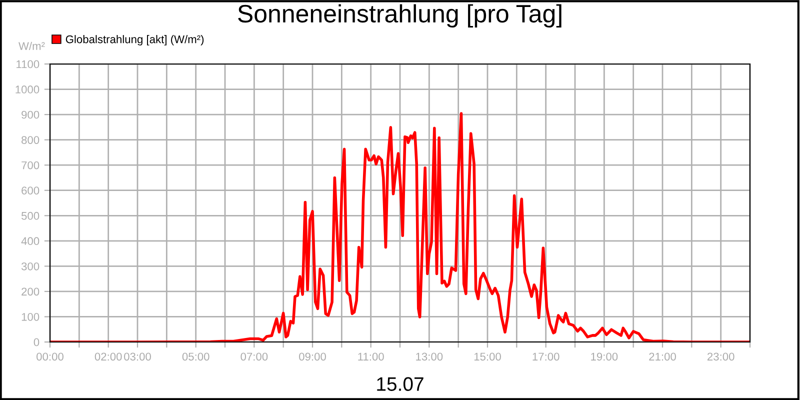 The image size is (800, 400). Describe the element at coordinates (50, 356) in the screenshot. I see `x-tick-label: 00:00` at that location.